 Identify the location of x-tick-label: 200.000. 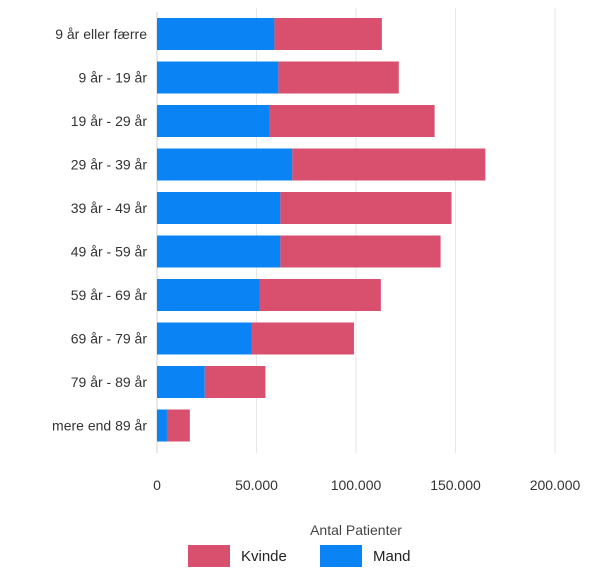
(555, 485).